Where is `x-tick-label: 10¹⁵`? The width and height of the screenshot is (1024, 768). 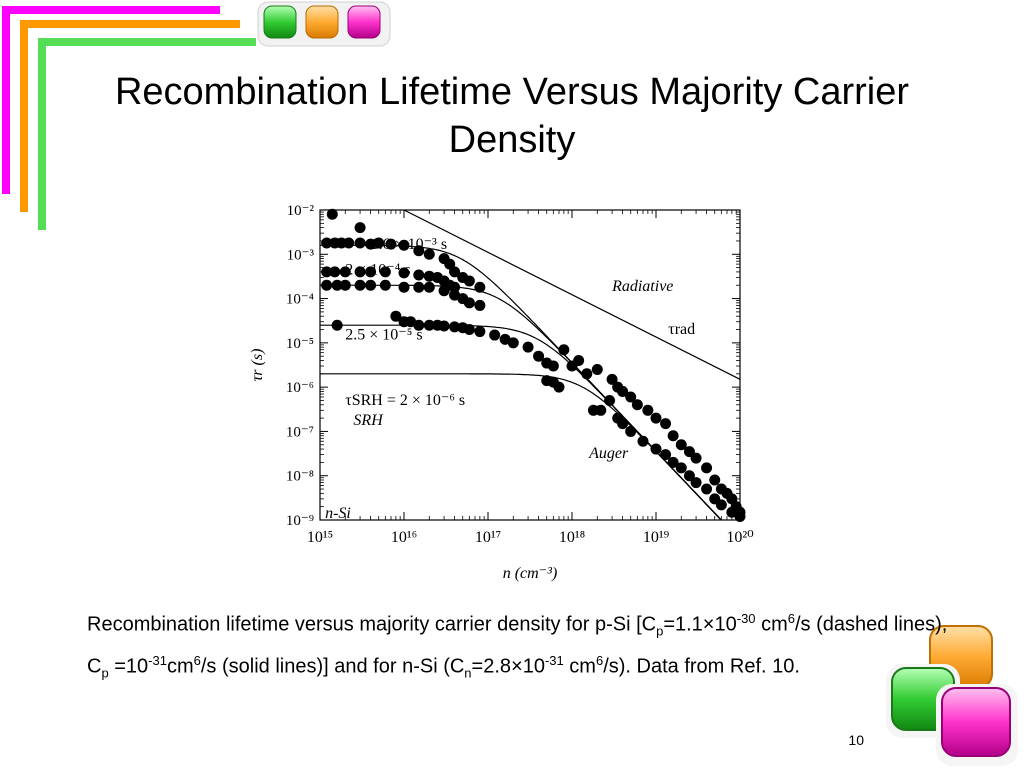 x-tick-label: 10¹⁵ is located at coordinates (320, 537).